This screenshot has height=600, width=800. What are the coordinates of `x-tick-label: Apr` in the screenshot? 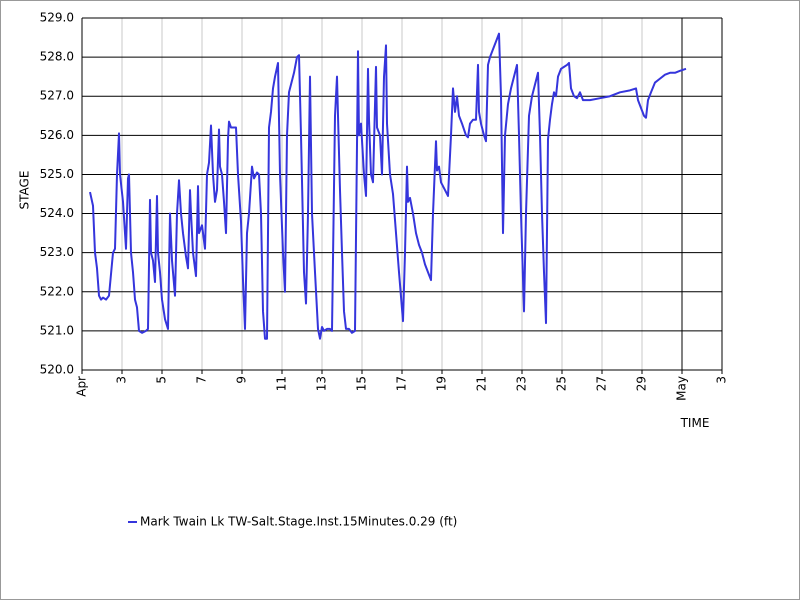 It's located at (82, 386).